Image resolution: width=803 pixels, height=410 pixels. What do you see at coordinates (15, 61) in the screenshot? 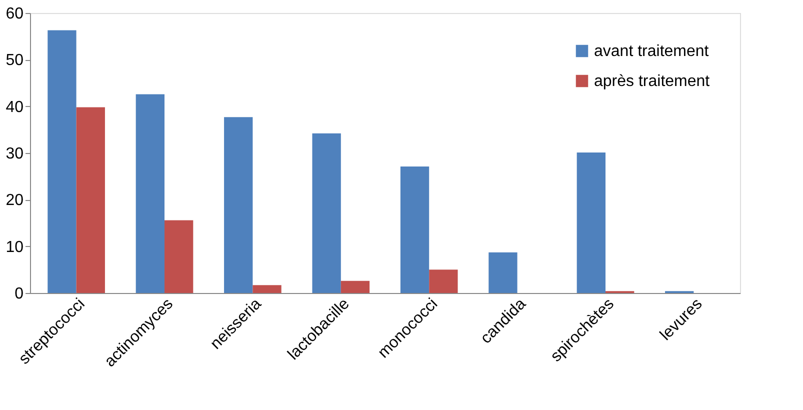
I see `y-tick-label: 50` at bounding box center [15, 61].